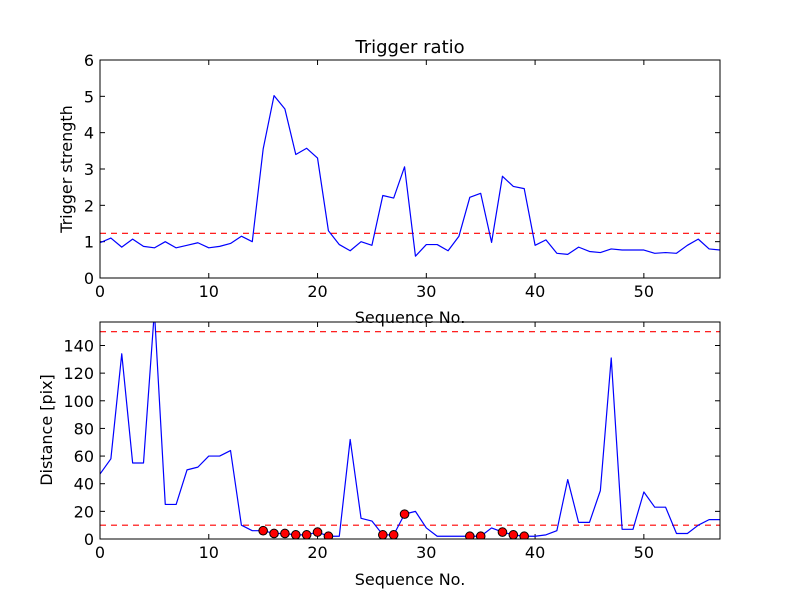 This screenshot has width=800, height=600. I want to click on y-tick-label: 120, so click(78, 373).